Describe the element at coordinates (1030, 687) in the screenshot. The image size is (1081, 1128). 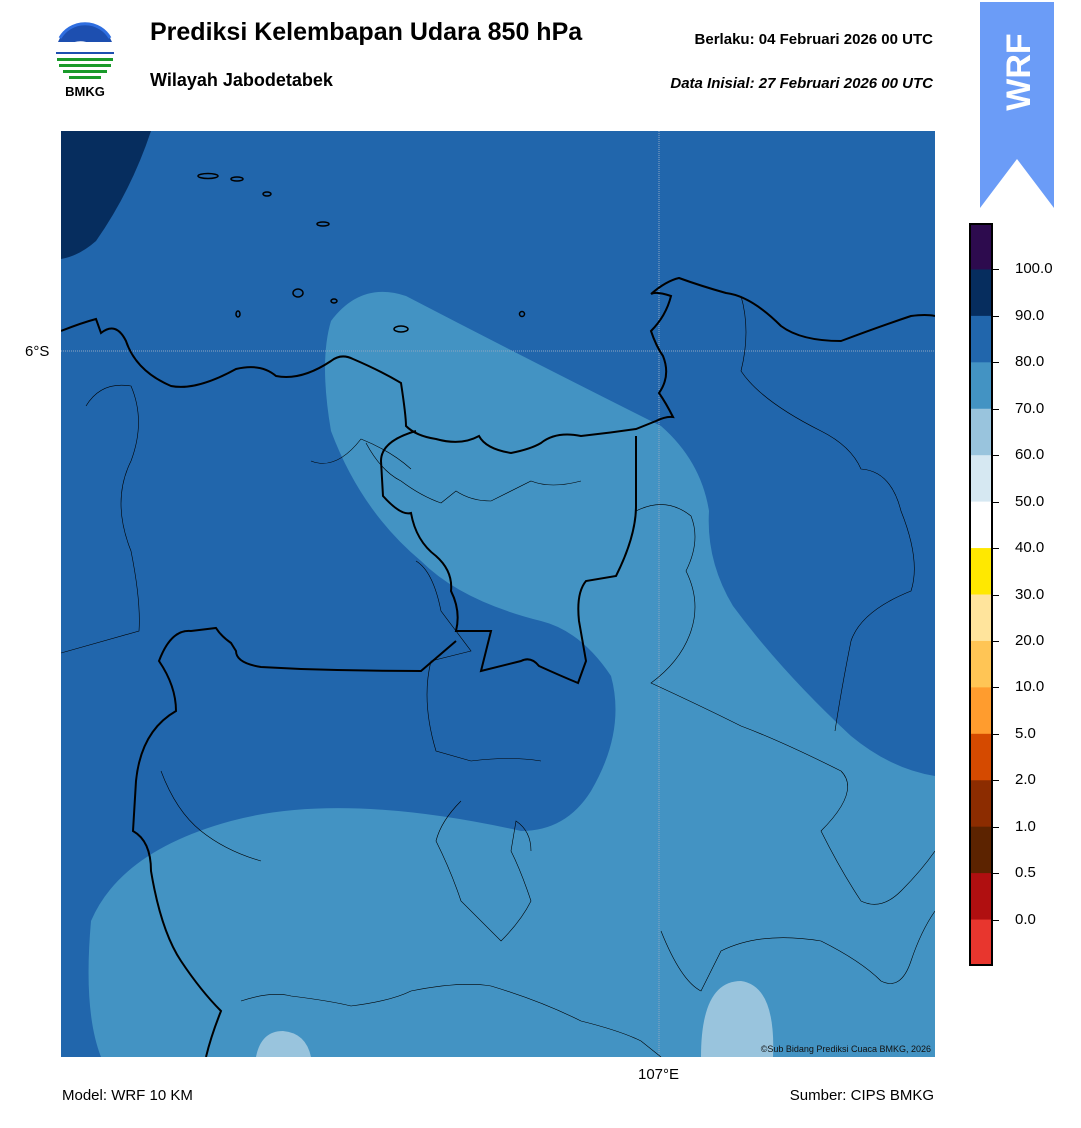
I see `colorbar-tick-label: 10.0` at that location.